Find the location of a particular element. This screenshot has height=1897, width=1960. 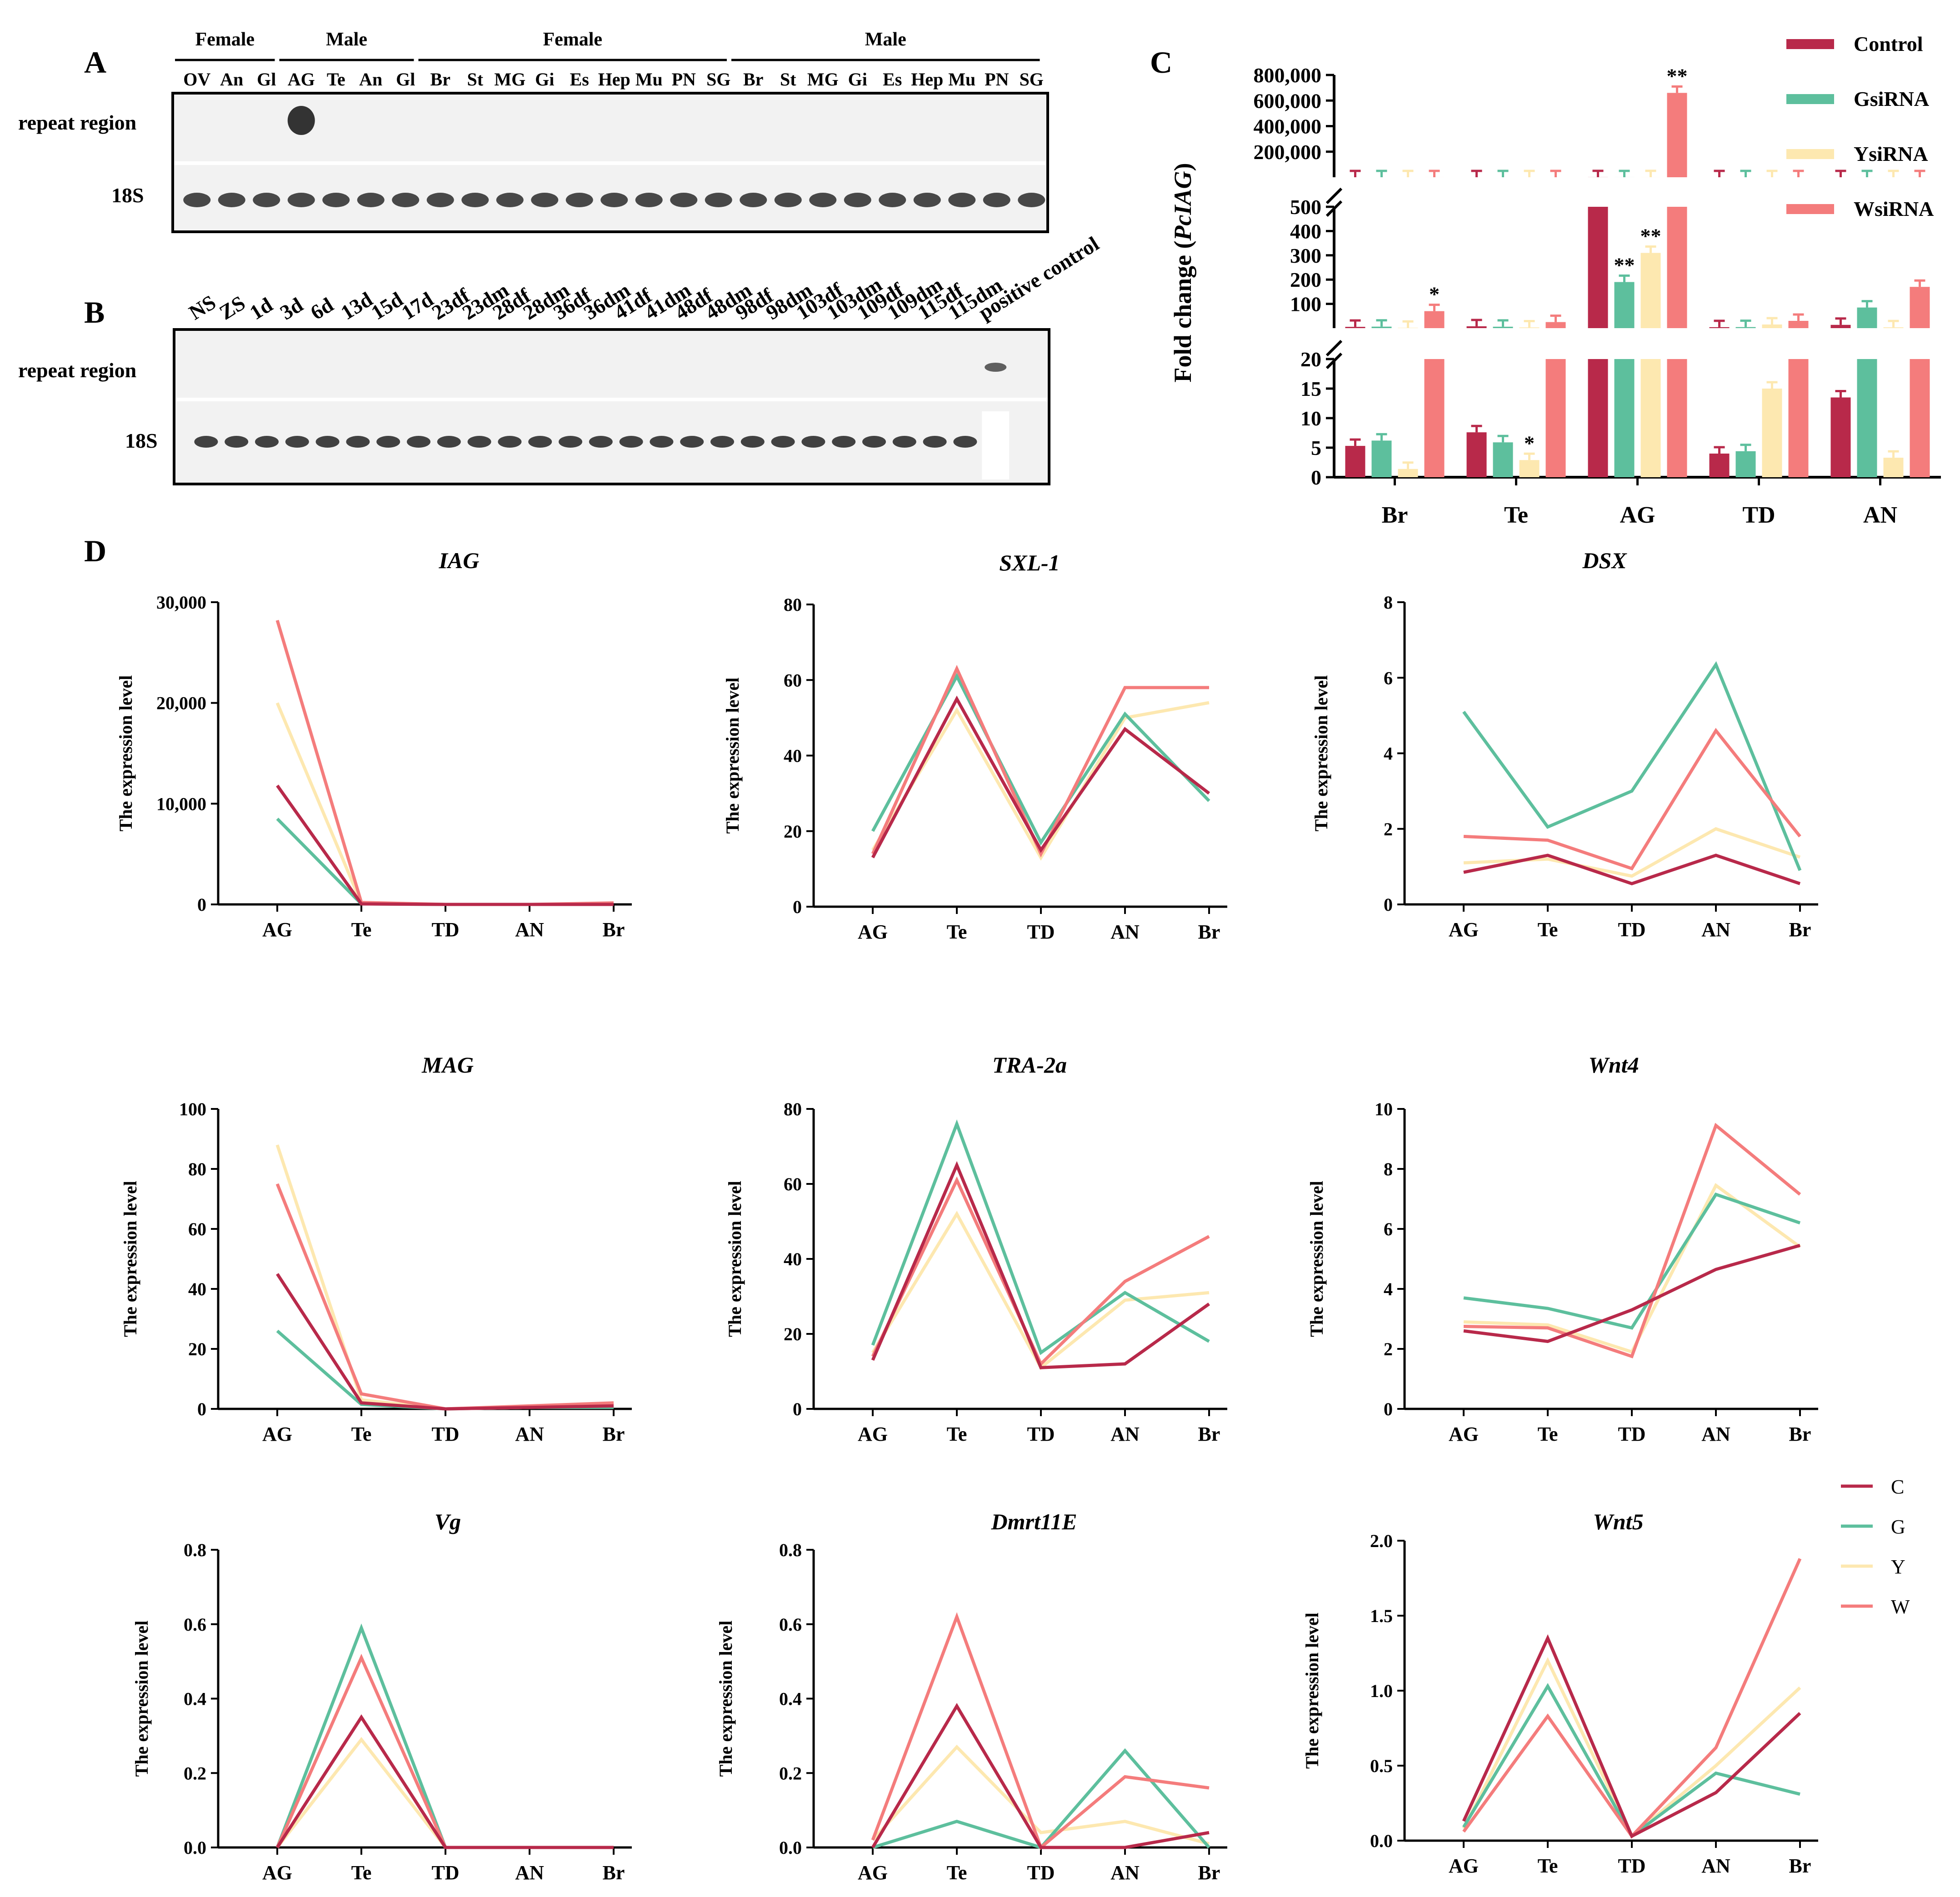

line-chart-x-tick-label: AG is located at coordinates (277, 1434).